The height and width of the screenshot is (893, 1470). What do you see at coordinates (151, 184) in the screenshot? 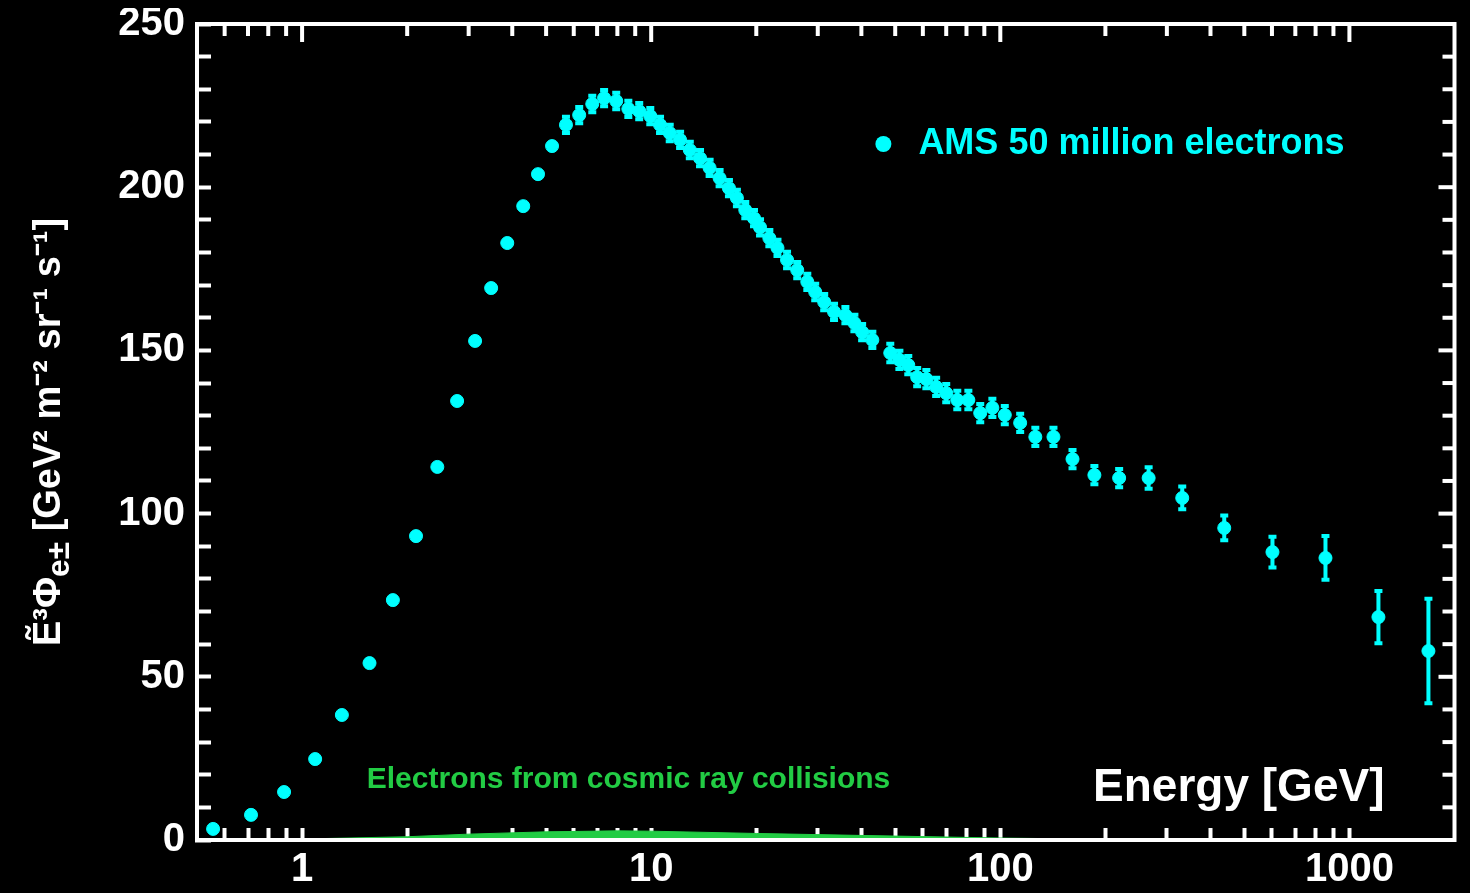
I see `y-tick-label: 200` at bounding box center [151, 184].